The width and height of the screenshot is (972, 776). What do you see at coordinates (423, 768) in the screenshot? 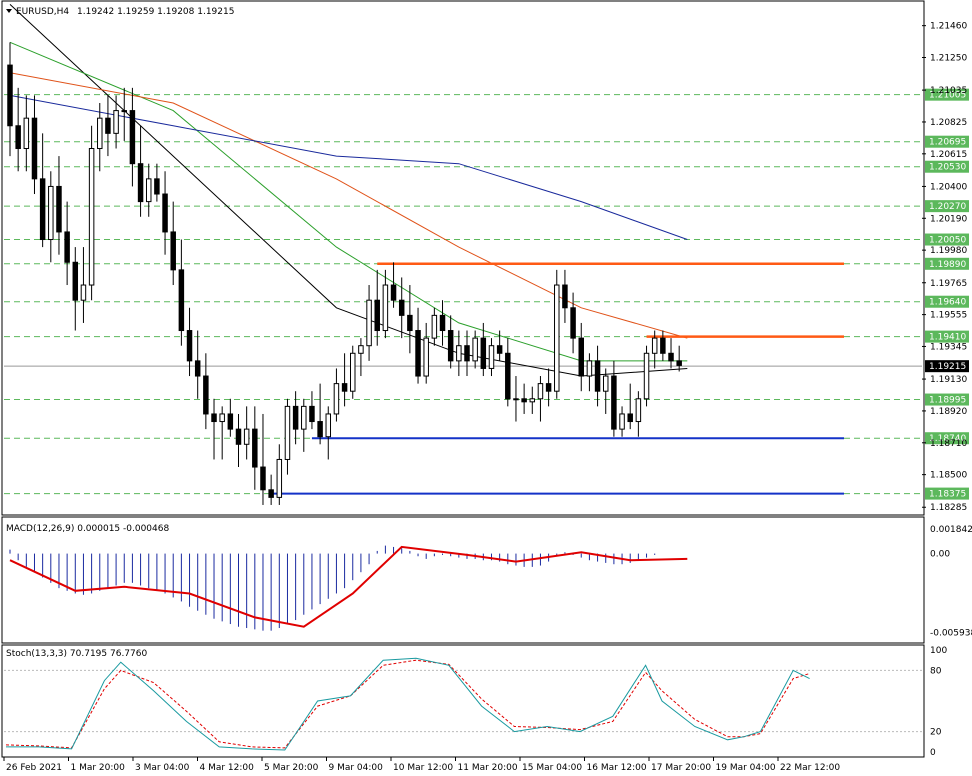
I see `time-tick-label: 10 Mar 12:00` at bounding box center [423, 768].